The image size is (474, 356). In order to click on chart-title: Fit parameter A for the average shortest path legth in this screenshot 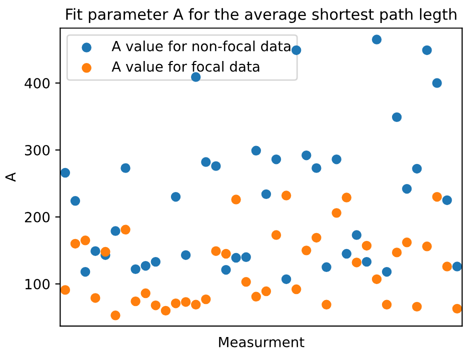, I will do `click(261, 15)`.